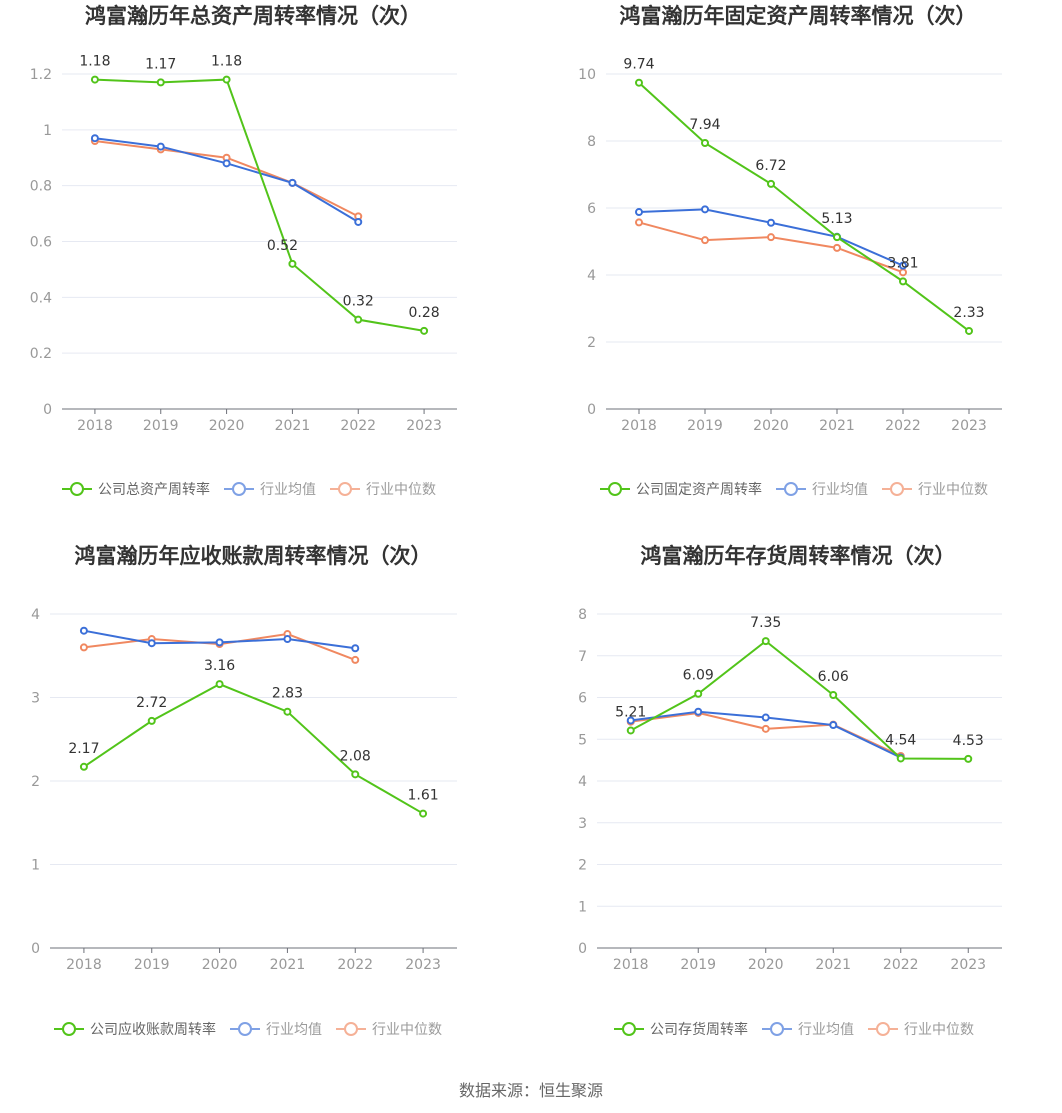  What do you see at coordinates (136, 489) in the screenshot?
I see `legend-item-company: 公司总资产周转率` at bounding box center [136, 489].